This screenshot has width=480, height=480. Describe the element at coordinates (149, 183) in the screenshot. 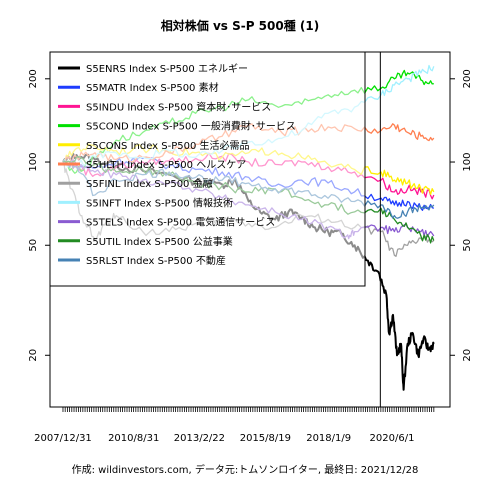

I see `legend-label-6: S5FINL Index S-P500 金融` at that location.